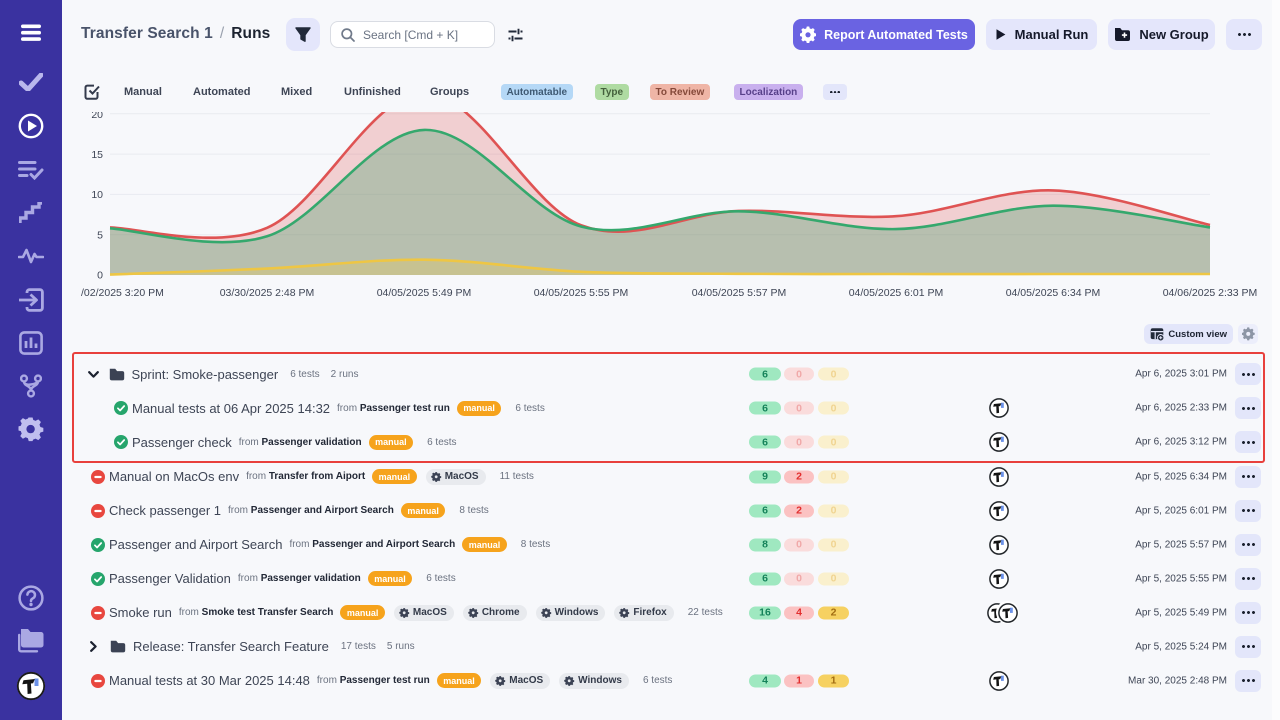 The image size is (1280, 720). I want to click on svg-text: 04/05/2025 6:01 PM, so click(896, 293).